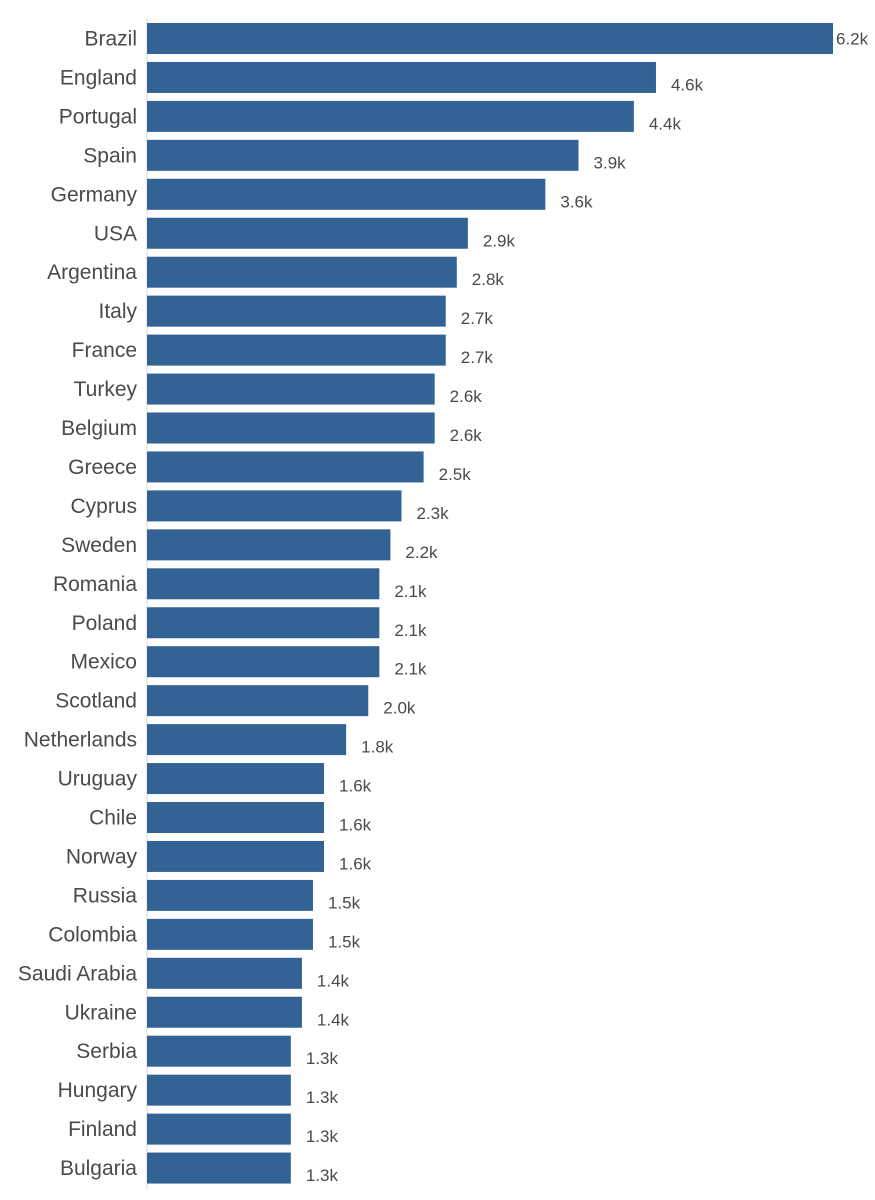 Image resolution: width=875 pixels, height=1200 pixels. What do you see at coordinates (94, 194) in the screenshot?
I see `category-label: Germany` at bounding box center [94, 194].